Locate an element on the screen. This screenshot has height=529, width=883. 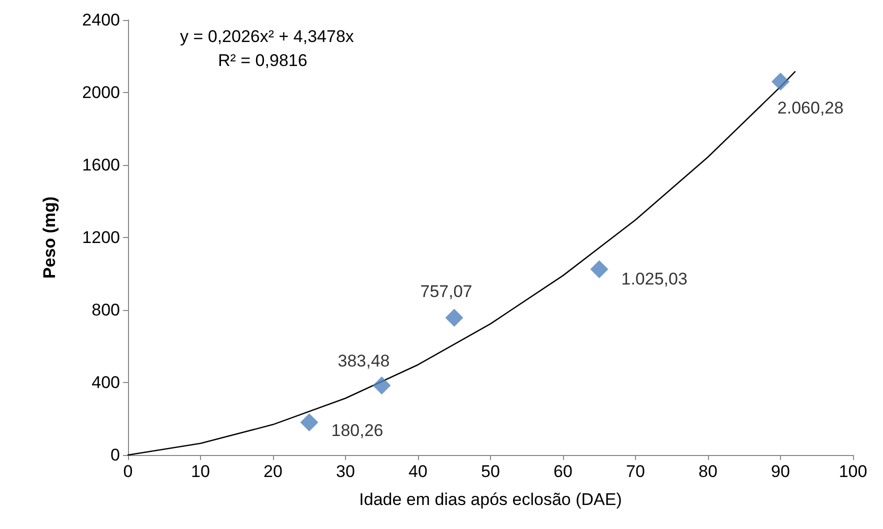
x-axis-title: Idade em dias após eclosão (DAE) is located at coordinates (490, 499).